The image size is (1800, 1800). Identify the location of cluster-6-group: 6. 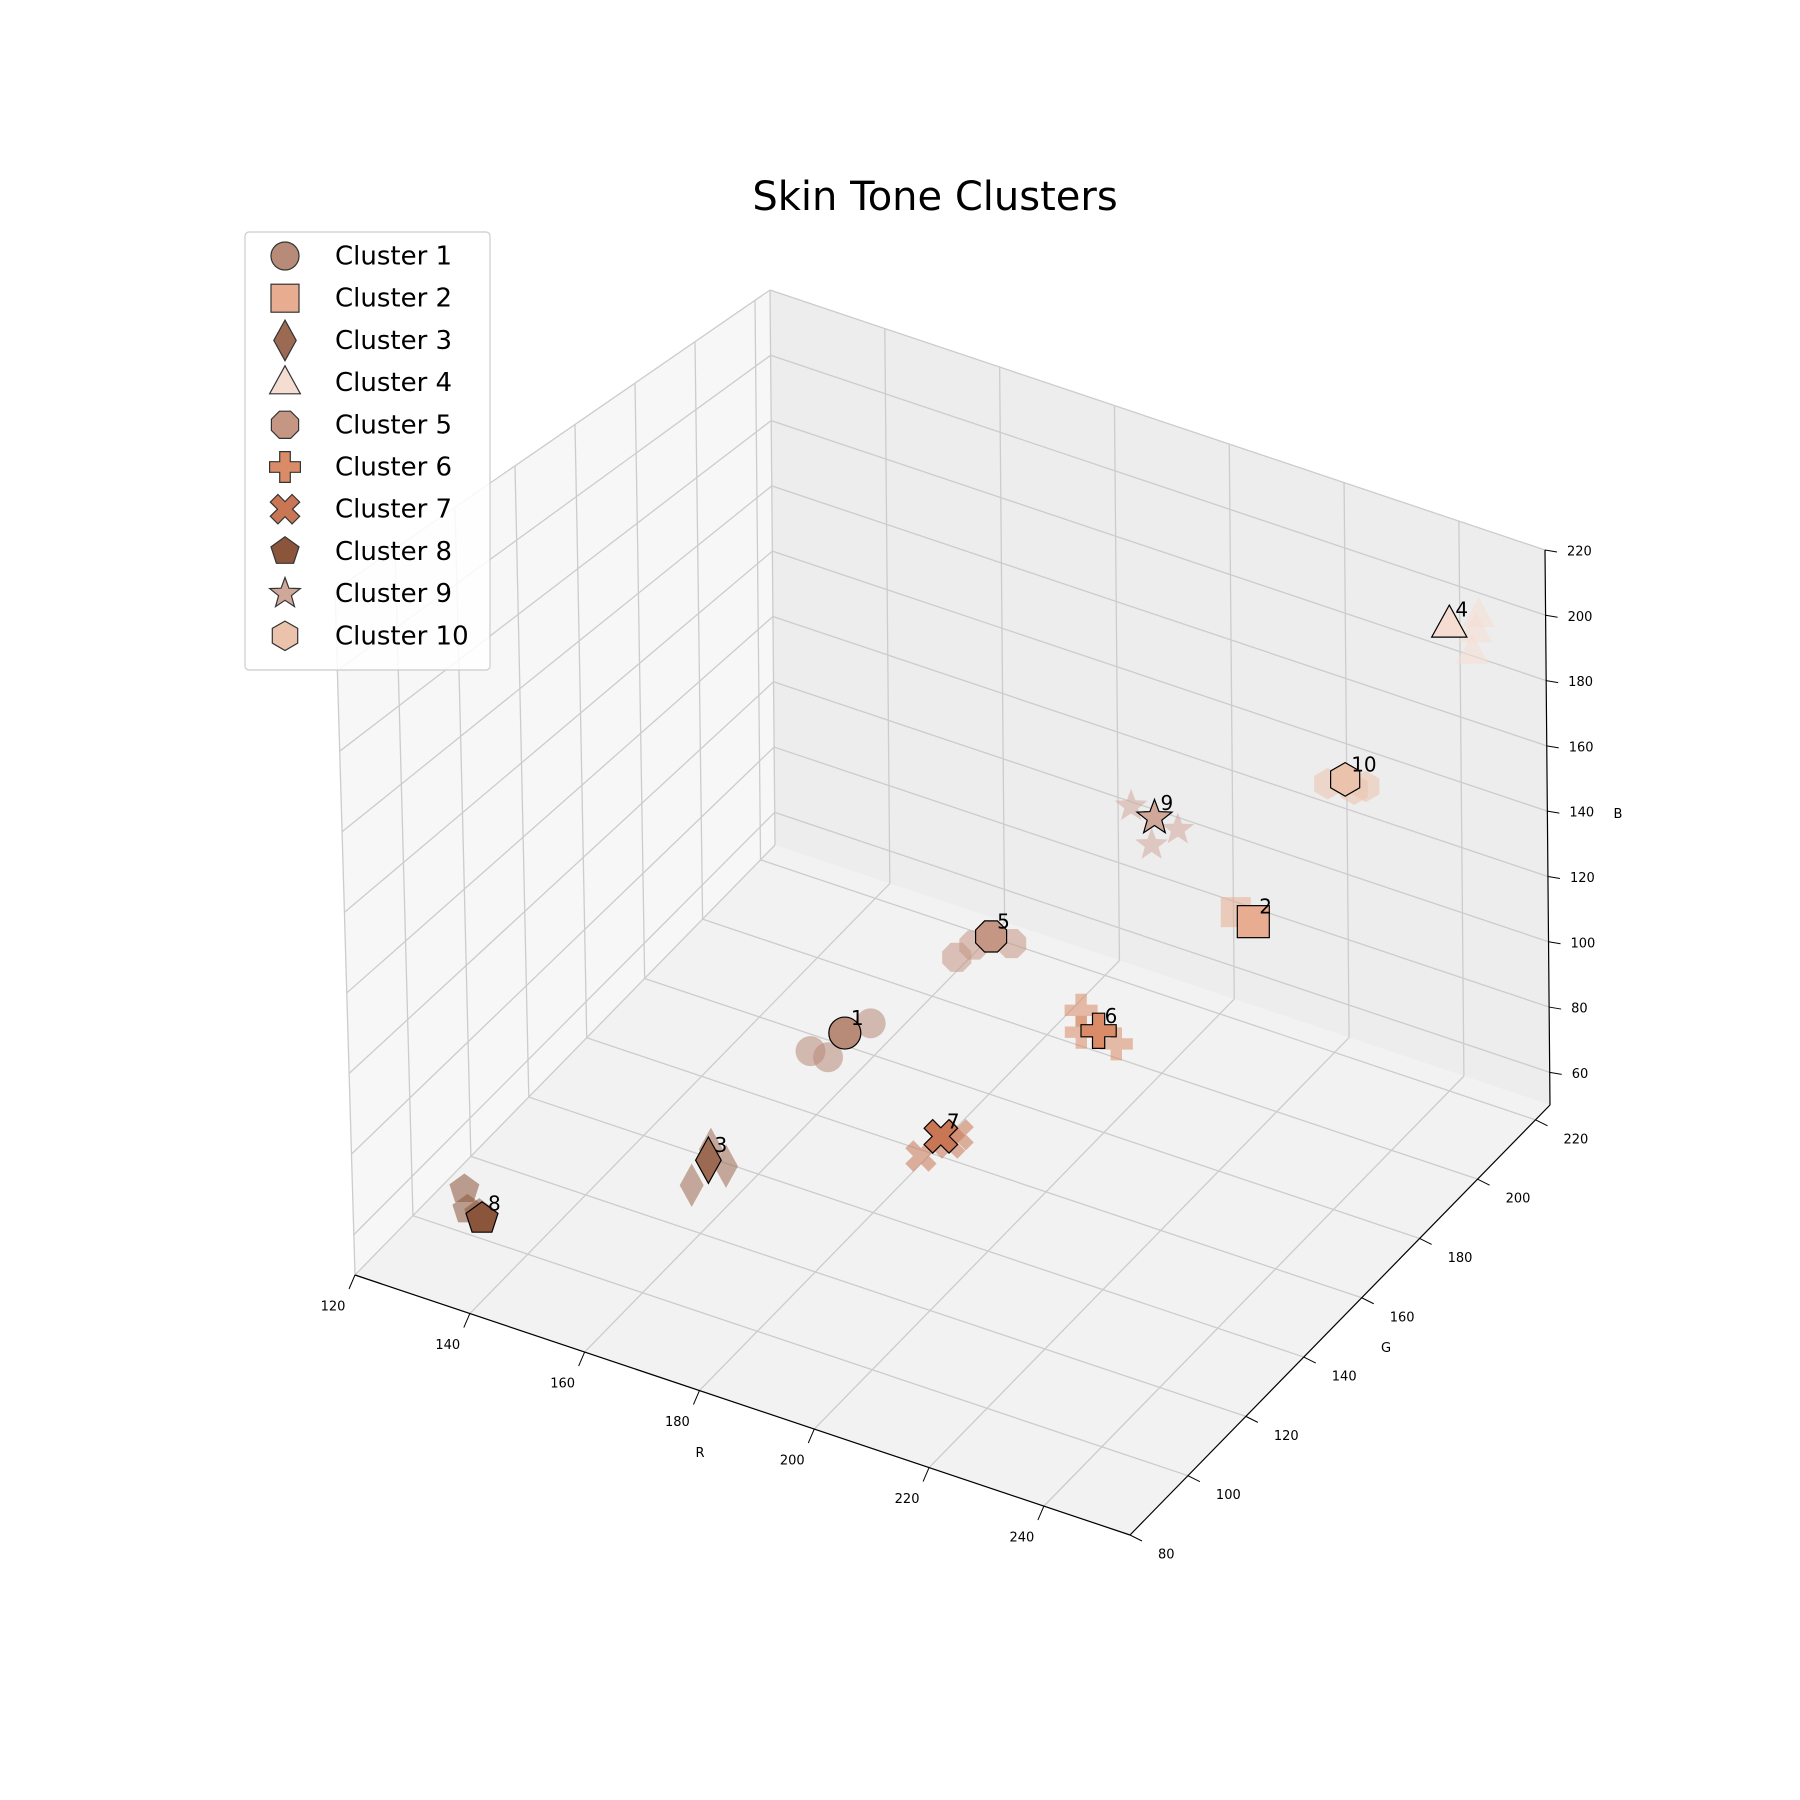
(1098, 1027).